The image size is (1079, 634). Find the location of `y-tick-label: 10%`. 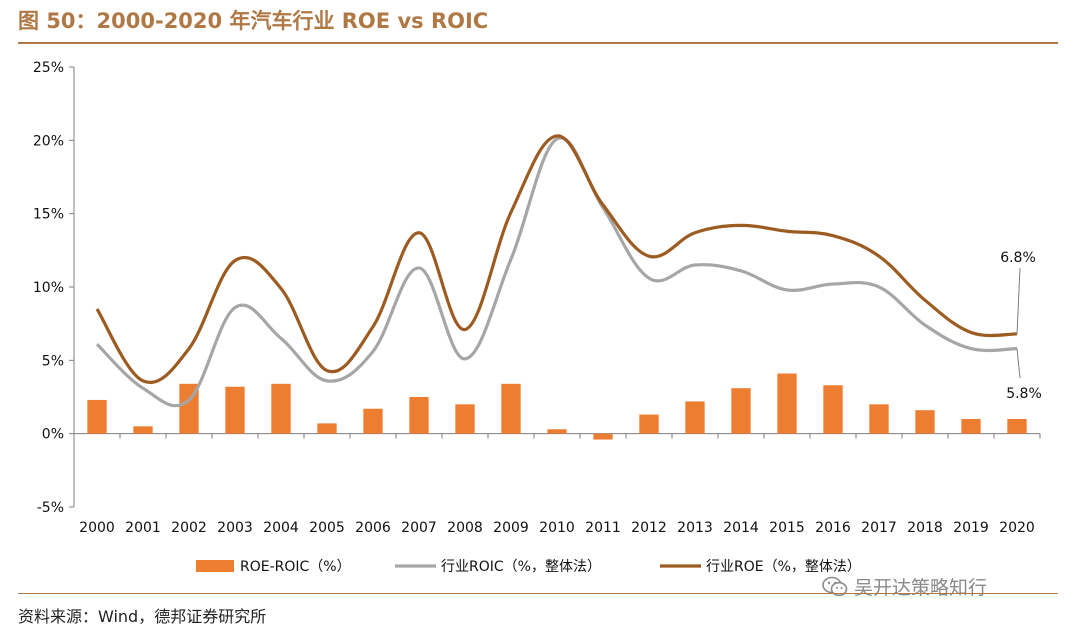

y-tick-label: 10% is located at coordinates (48, 288).